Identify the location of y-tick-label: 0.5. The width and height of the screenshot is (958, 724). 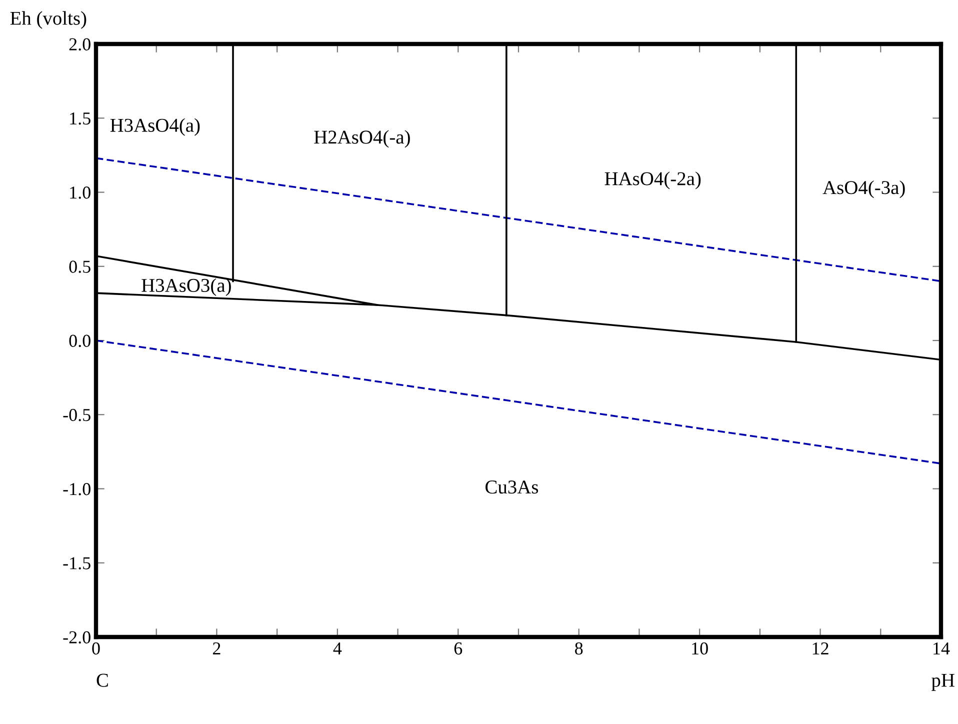
(79, 266).